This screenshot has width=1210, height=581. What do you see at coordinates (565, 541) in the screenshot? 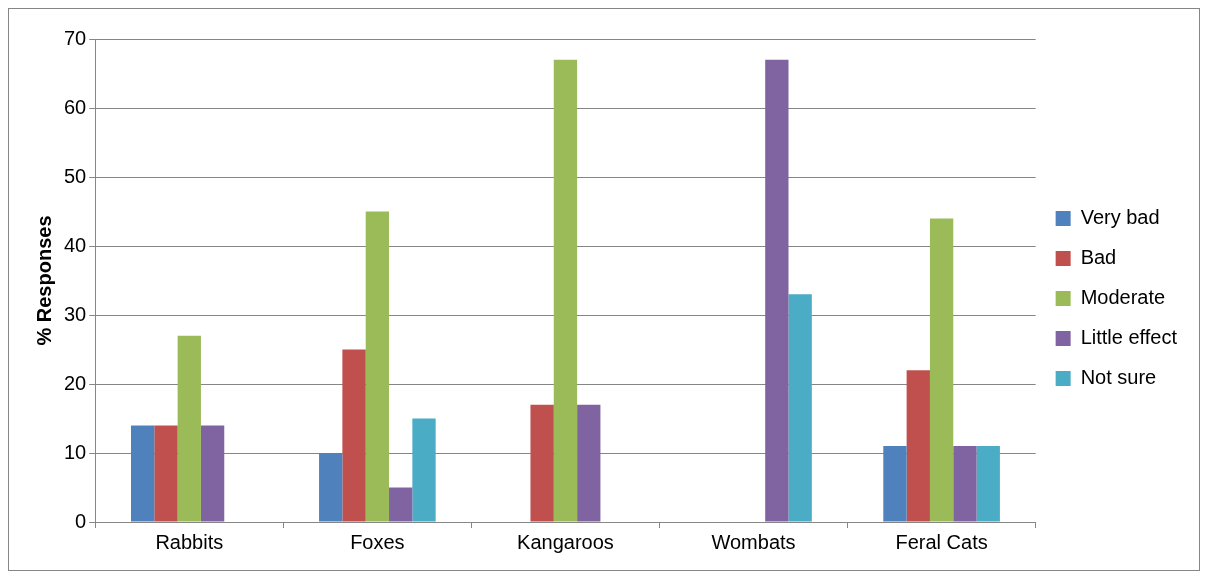
I see `x-tick-label: Kangaroos` at bounding box center [565, 541].